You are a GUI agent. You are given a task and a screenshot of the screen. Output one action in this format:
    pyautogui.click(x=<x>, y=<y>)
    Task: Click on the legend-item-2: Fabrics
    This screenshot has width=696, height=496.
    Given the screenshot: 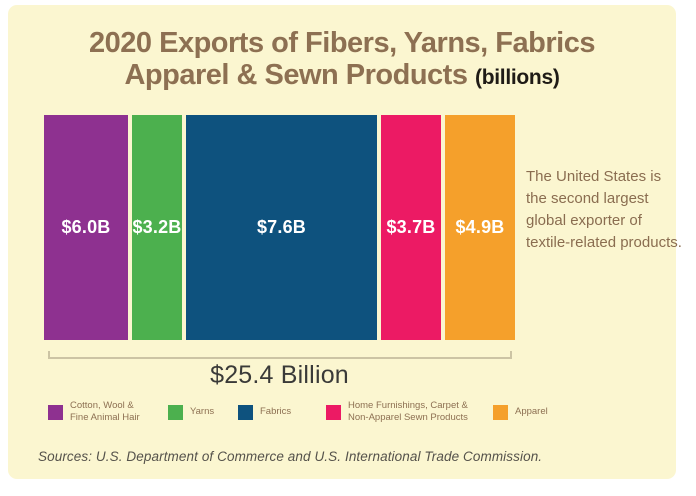 What is the action you would take?
    pyautogui.click(x=264, y=412)
    